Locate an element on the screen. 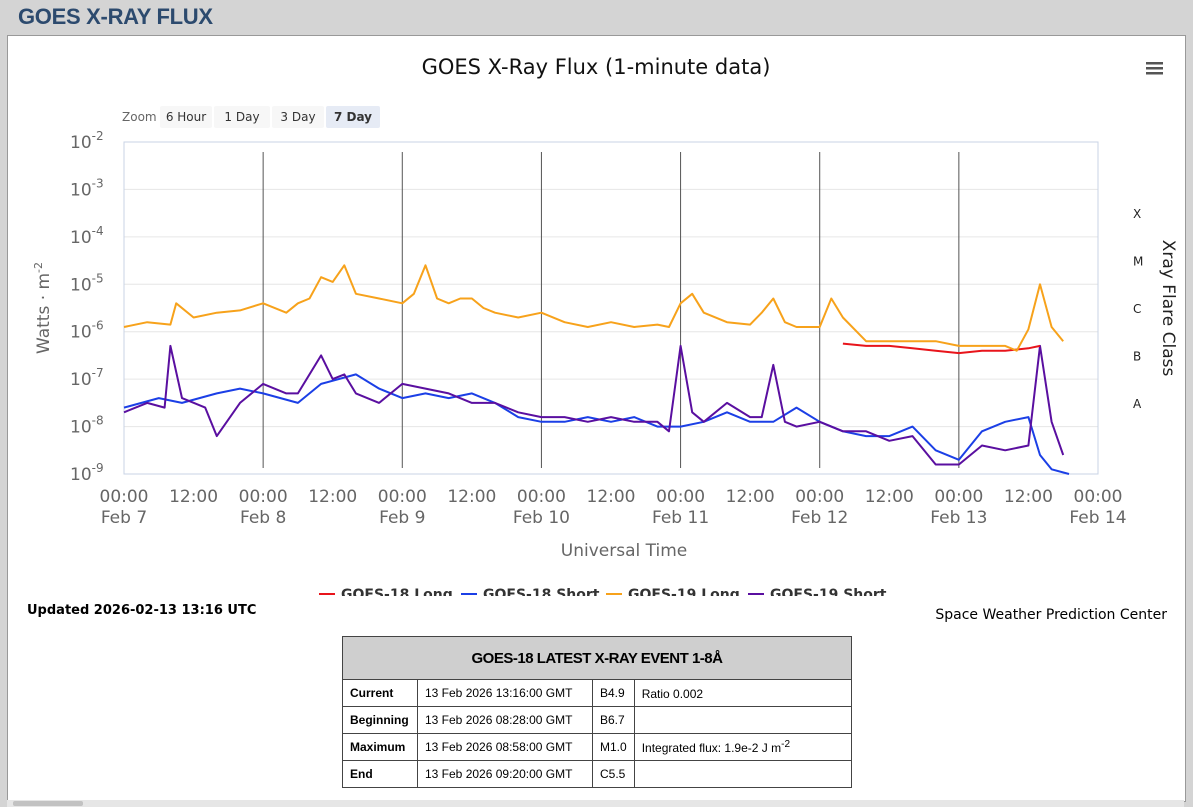  legend-item-goes-19-short: GOES-19 Short is located at coordinates (817, 591).